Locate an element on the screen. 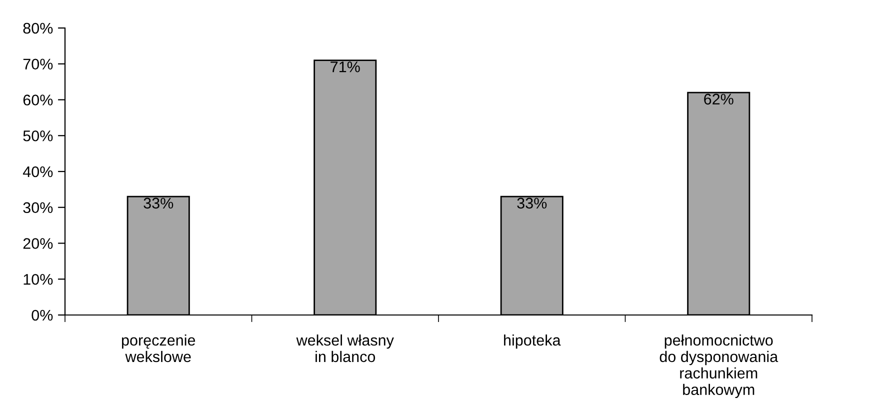 Image resolution: width=876 pixels, height=420 pixels. data-label: 62% is located at coordinates (719, 99).